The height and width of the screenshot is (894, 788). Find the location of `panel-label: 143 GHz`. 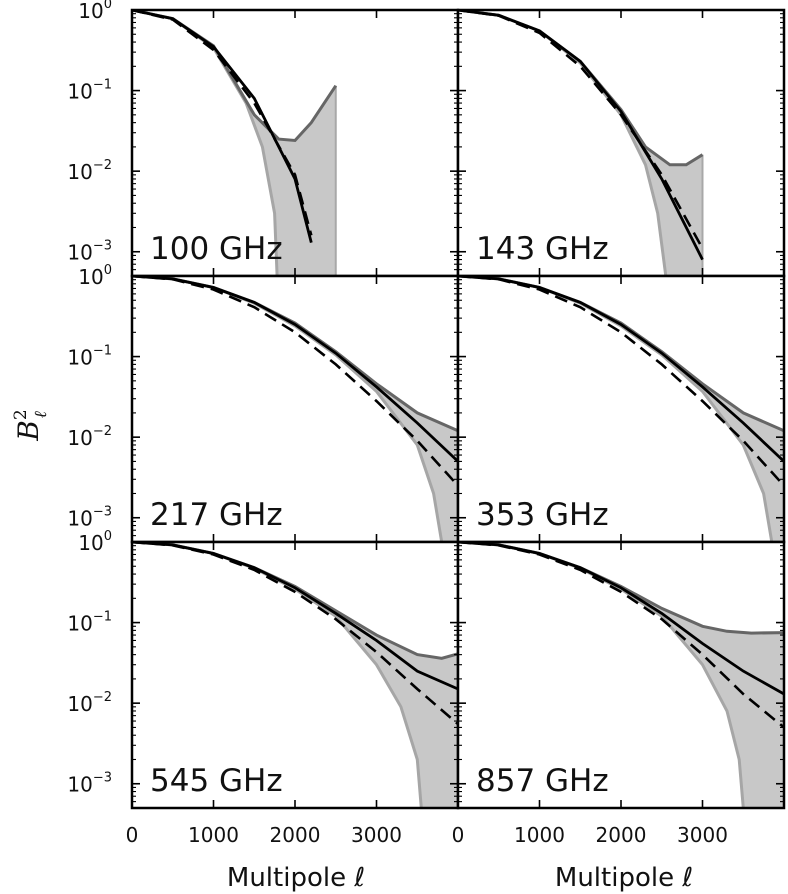

panel-label: 143 GHz is located at coordinates (542, 249).